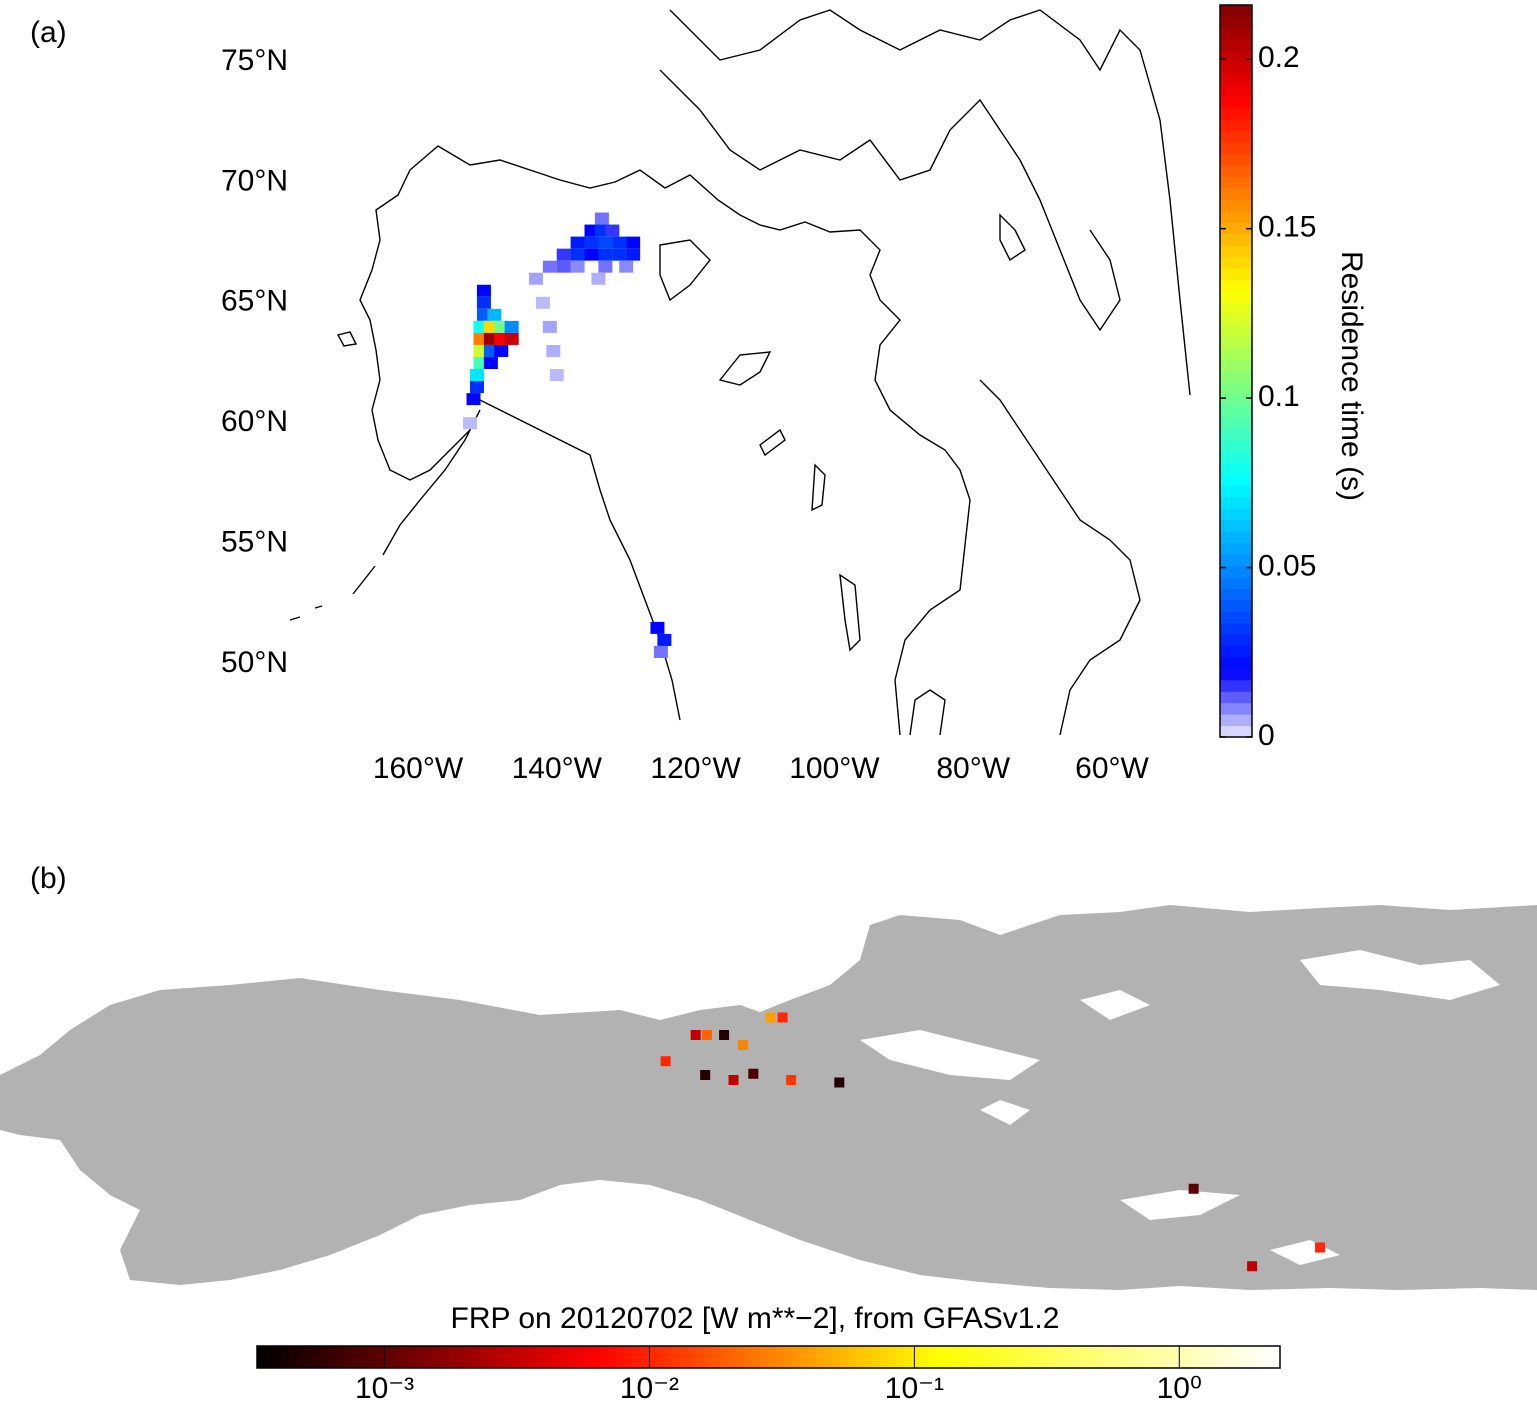 The width and height of the screenshot is (1537, 1414). What do you see at coordinates (48, 878) in the screenshot?
I see `panel-label: (b)` at bounding box center [48, 878].